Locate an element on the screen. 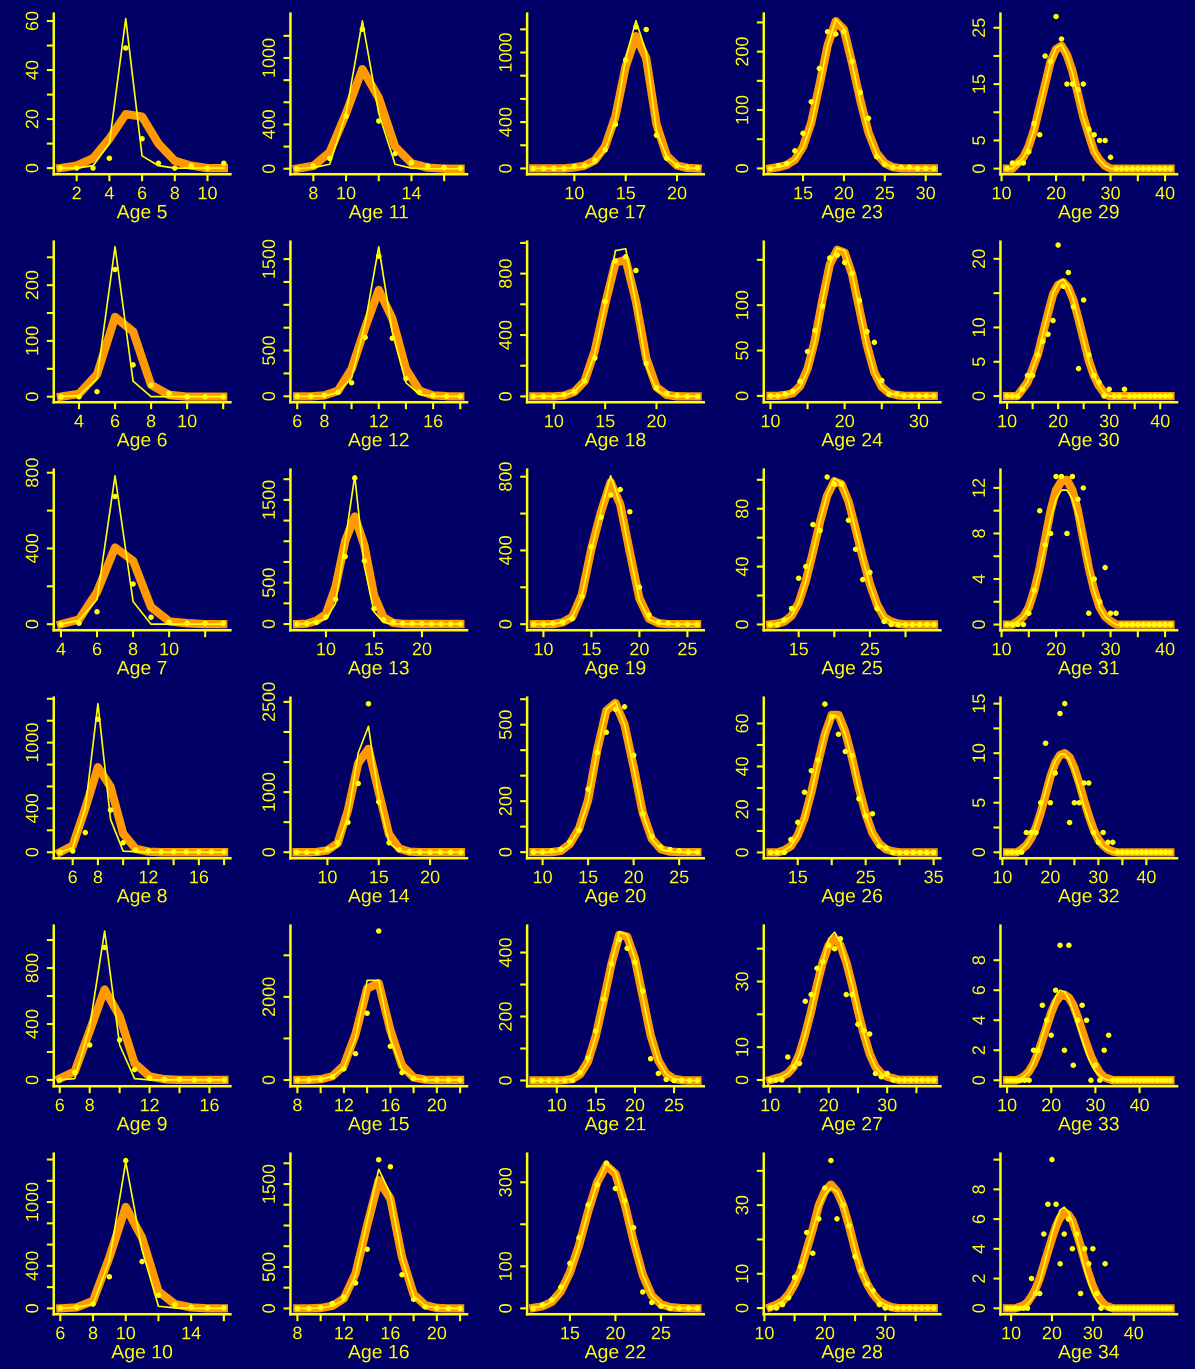 The image size is (1195, 1369). y-tick-label: 50 is located at coordinates (742, 350).